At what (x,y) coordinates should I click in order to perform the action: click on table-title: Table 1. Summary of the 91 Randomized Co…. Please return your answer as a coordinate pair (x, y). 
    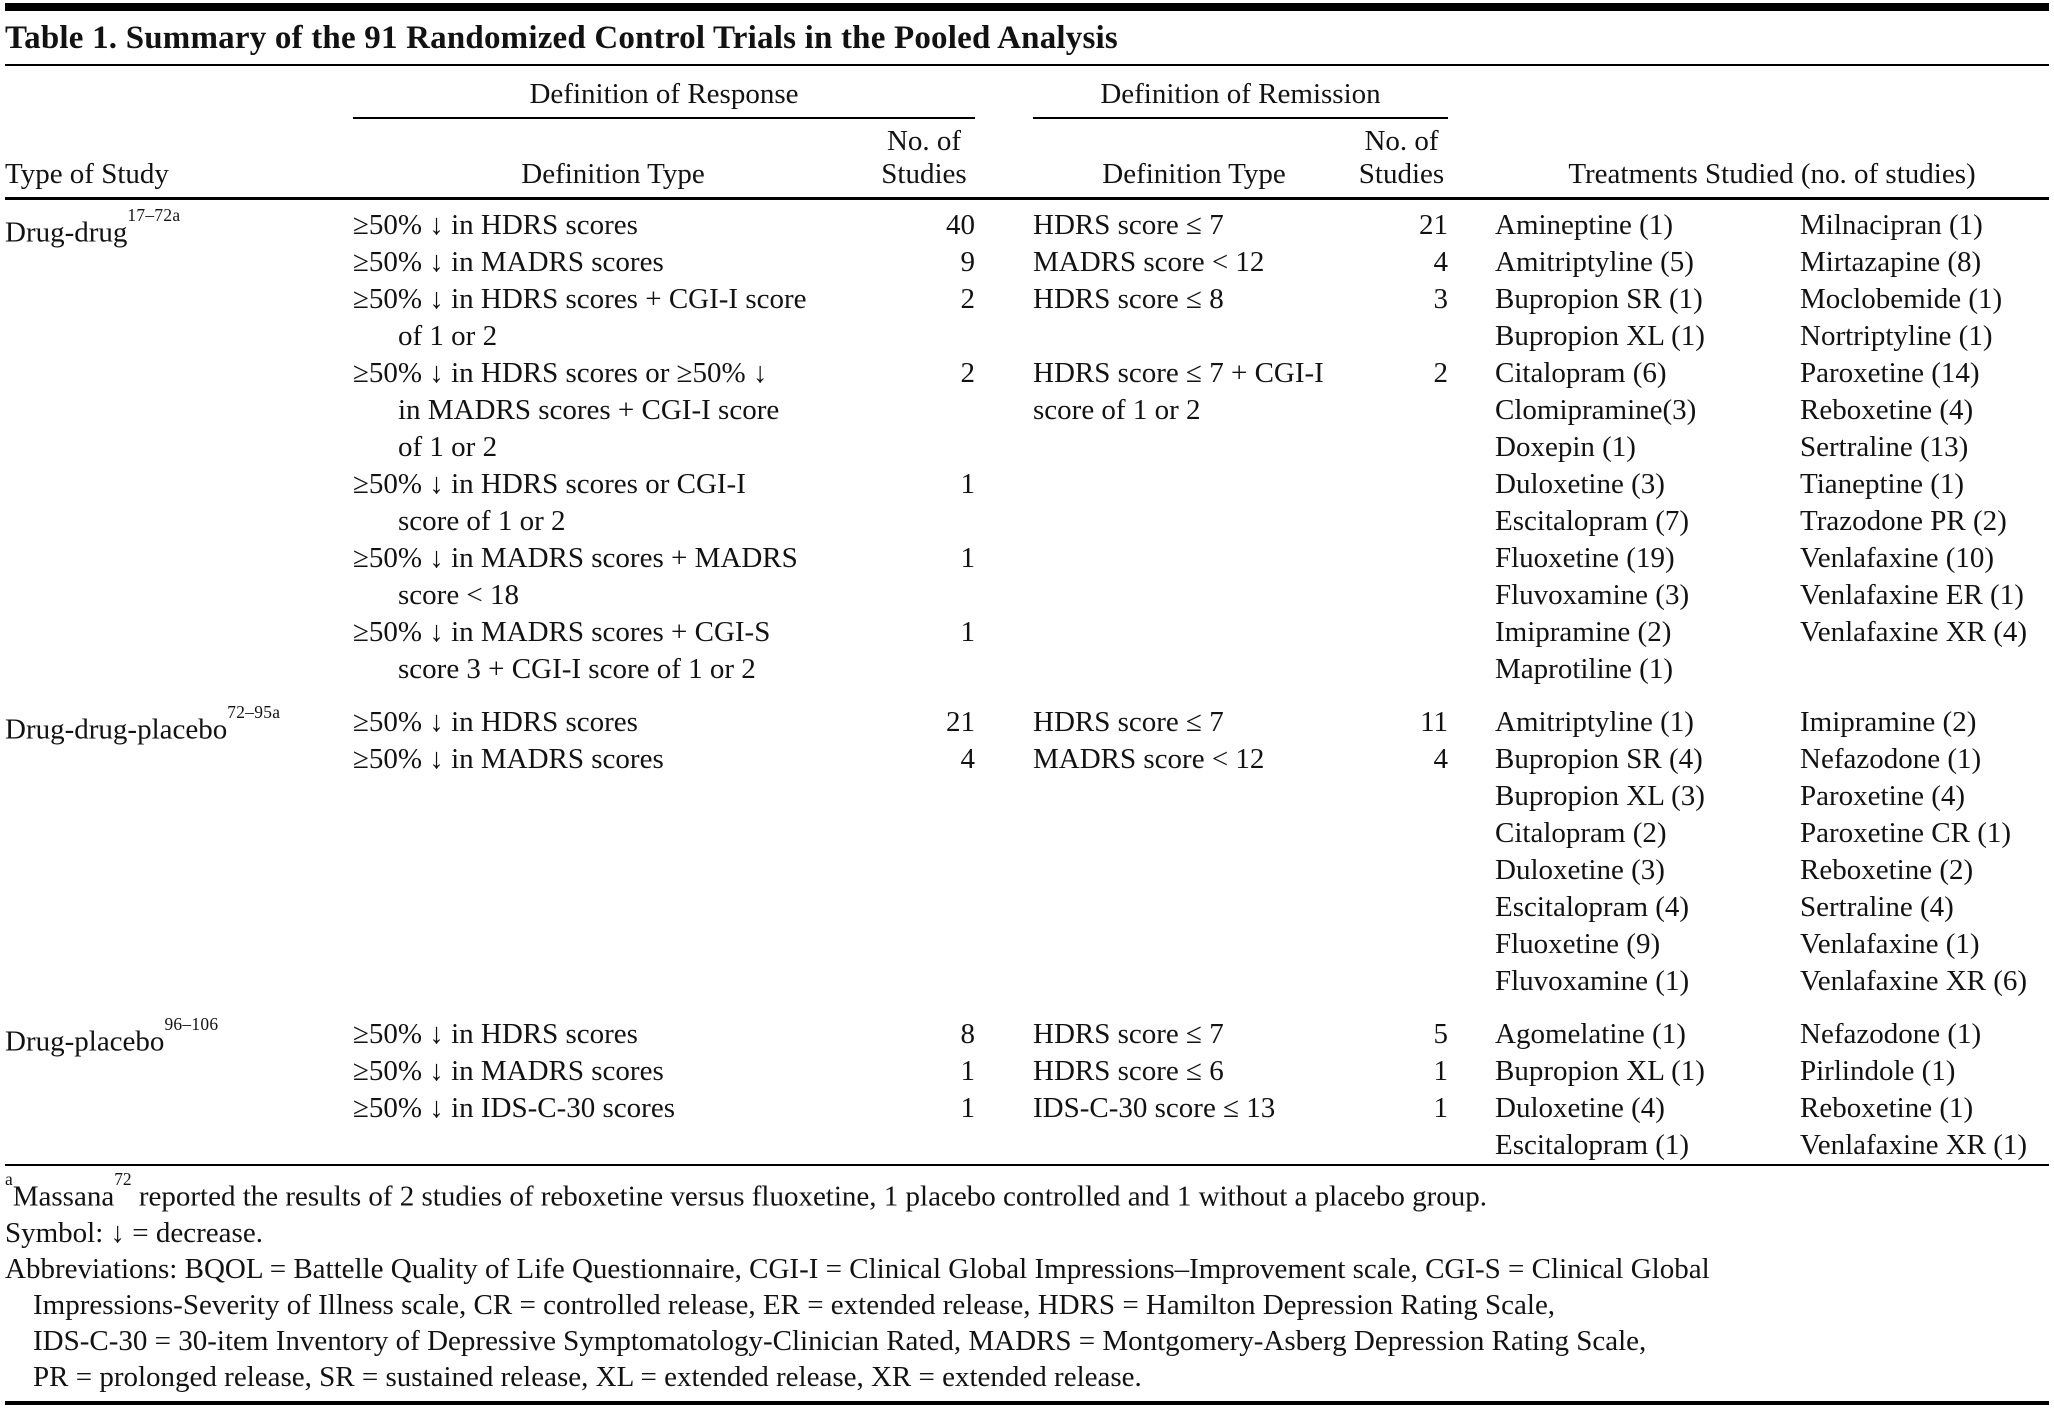
    Looking at the image, I should click on (561, 38).